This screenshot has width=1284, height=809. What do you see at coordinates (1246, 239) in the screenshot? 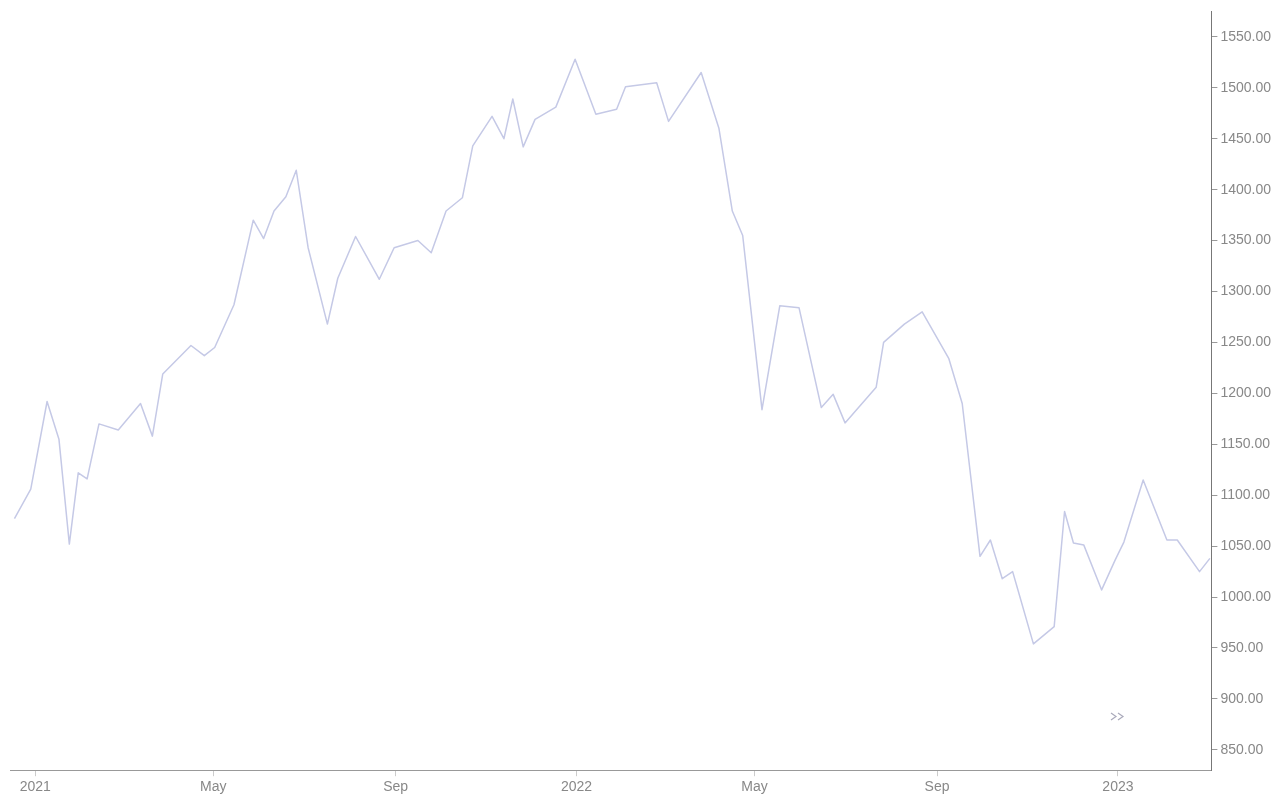
I see `y-tick-label: 1350.00` at bounding box center [1246, 239].